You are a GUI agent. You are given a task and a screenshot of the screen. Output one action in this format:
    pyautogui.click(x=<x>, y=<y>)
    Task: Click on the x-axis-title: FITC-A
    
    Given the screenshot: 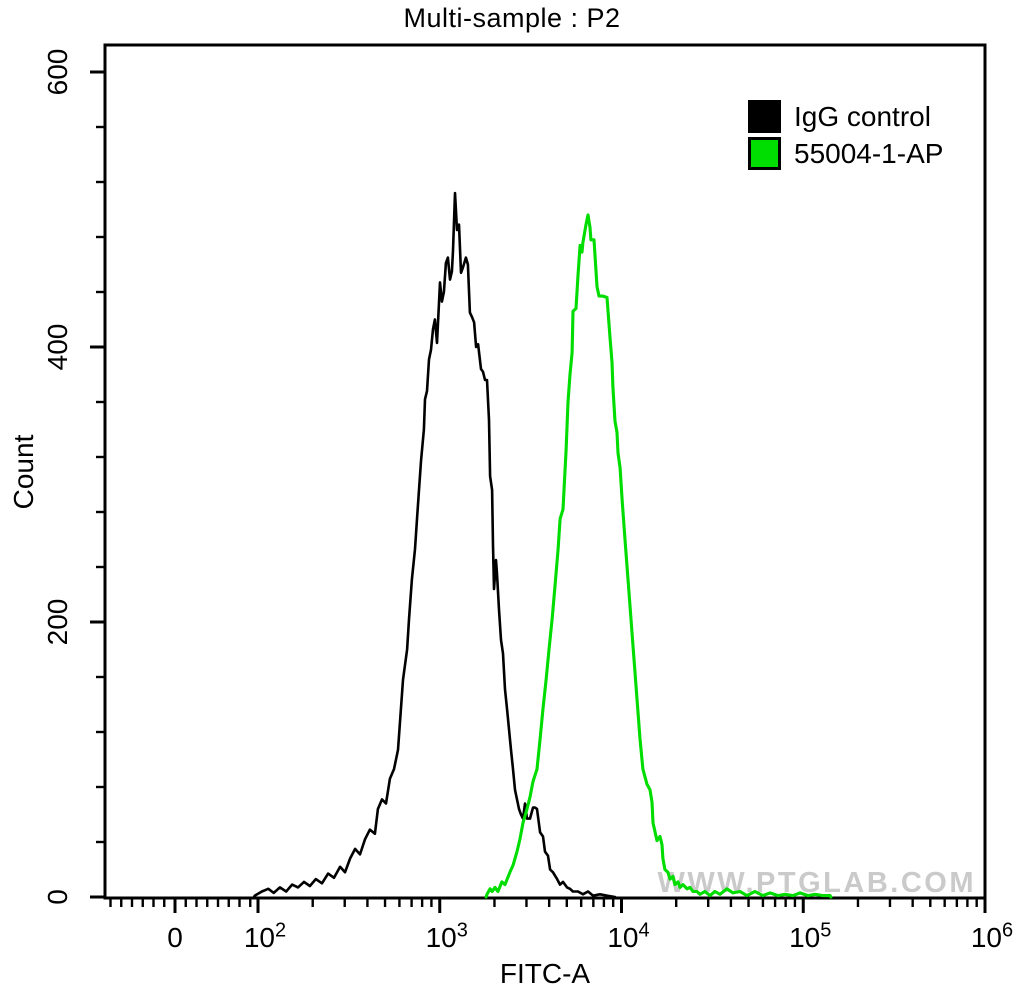 What is the action you would take?
    pyautogui.click(x=545, y=973)
    